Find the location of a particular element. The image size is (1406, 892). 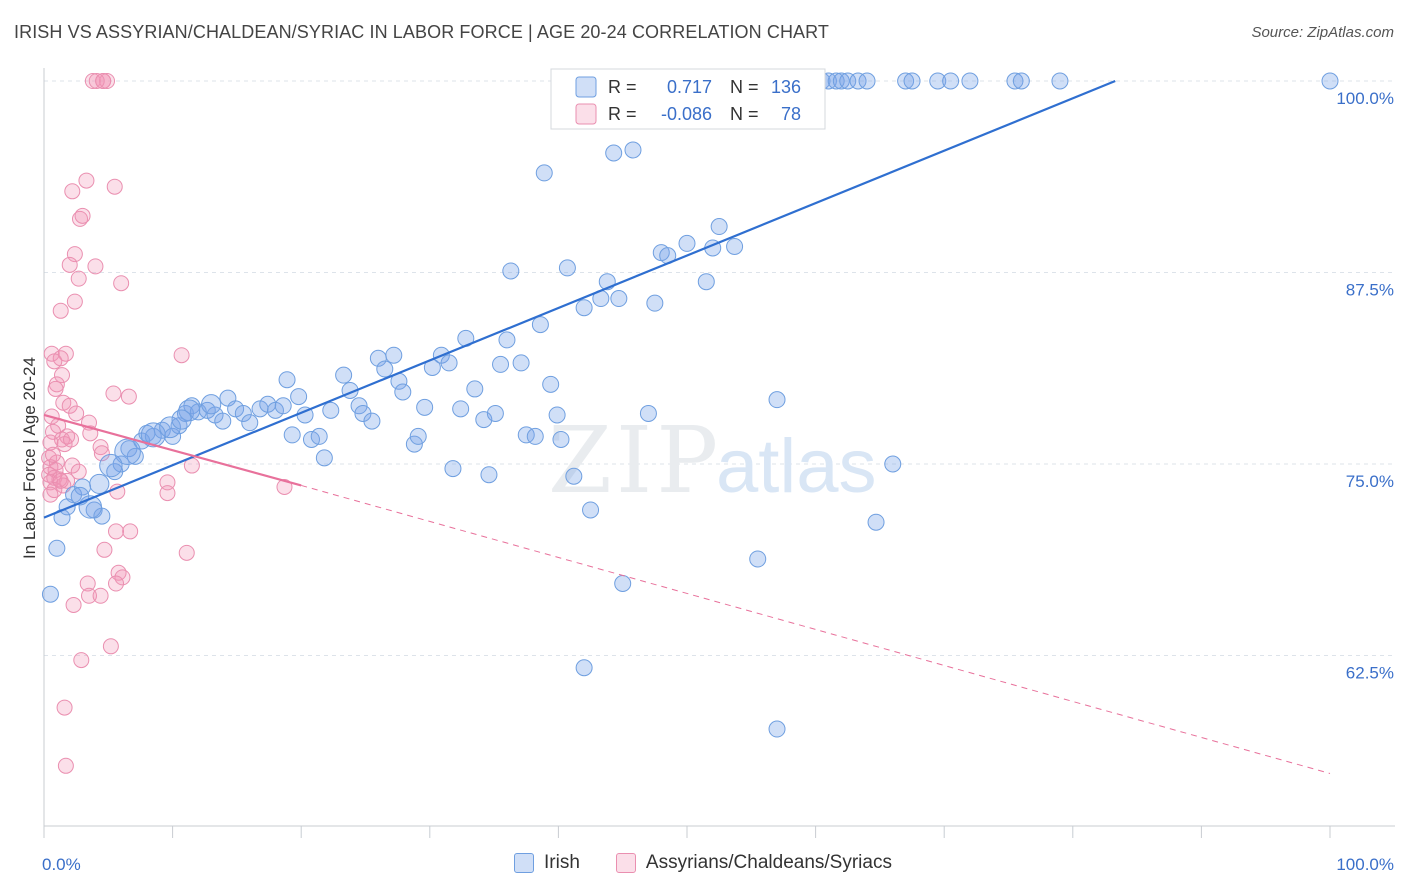

y-axis-label: In Labor Force | Age 20-24 is located at coordinates (29, 458).